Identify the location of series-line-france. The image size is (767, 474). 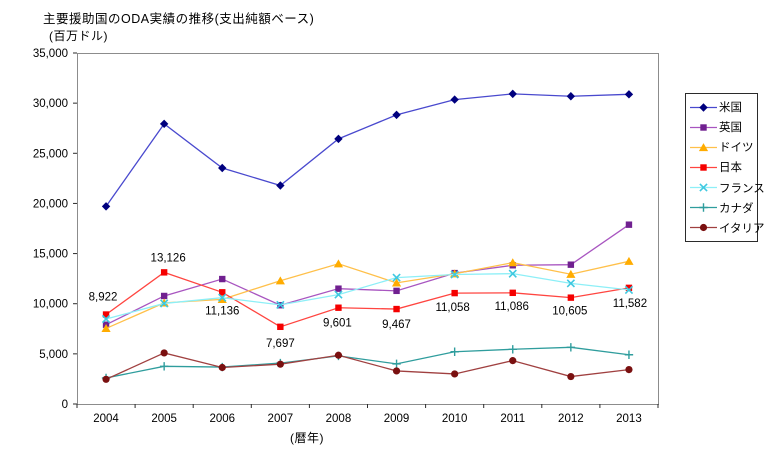
(367, 296).